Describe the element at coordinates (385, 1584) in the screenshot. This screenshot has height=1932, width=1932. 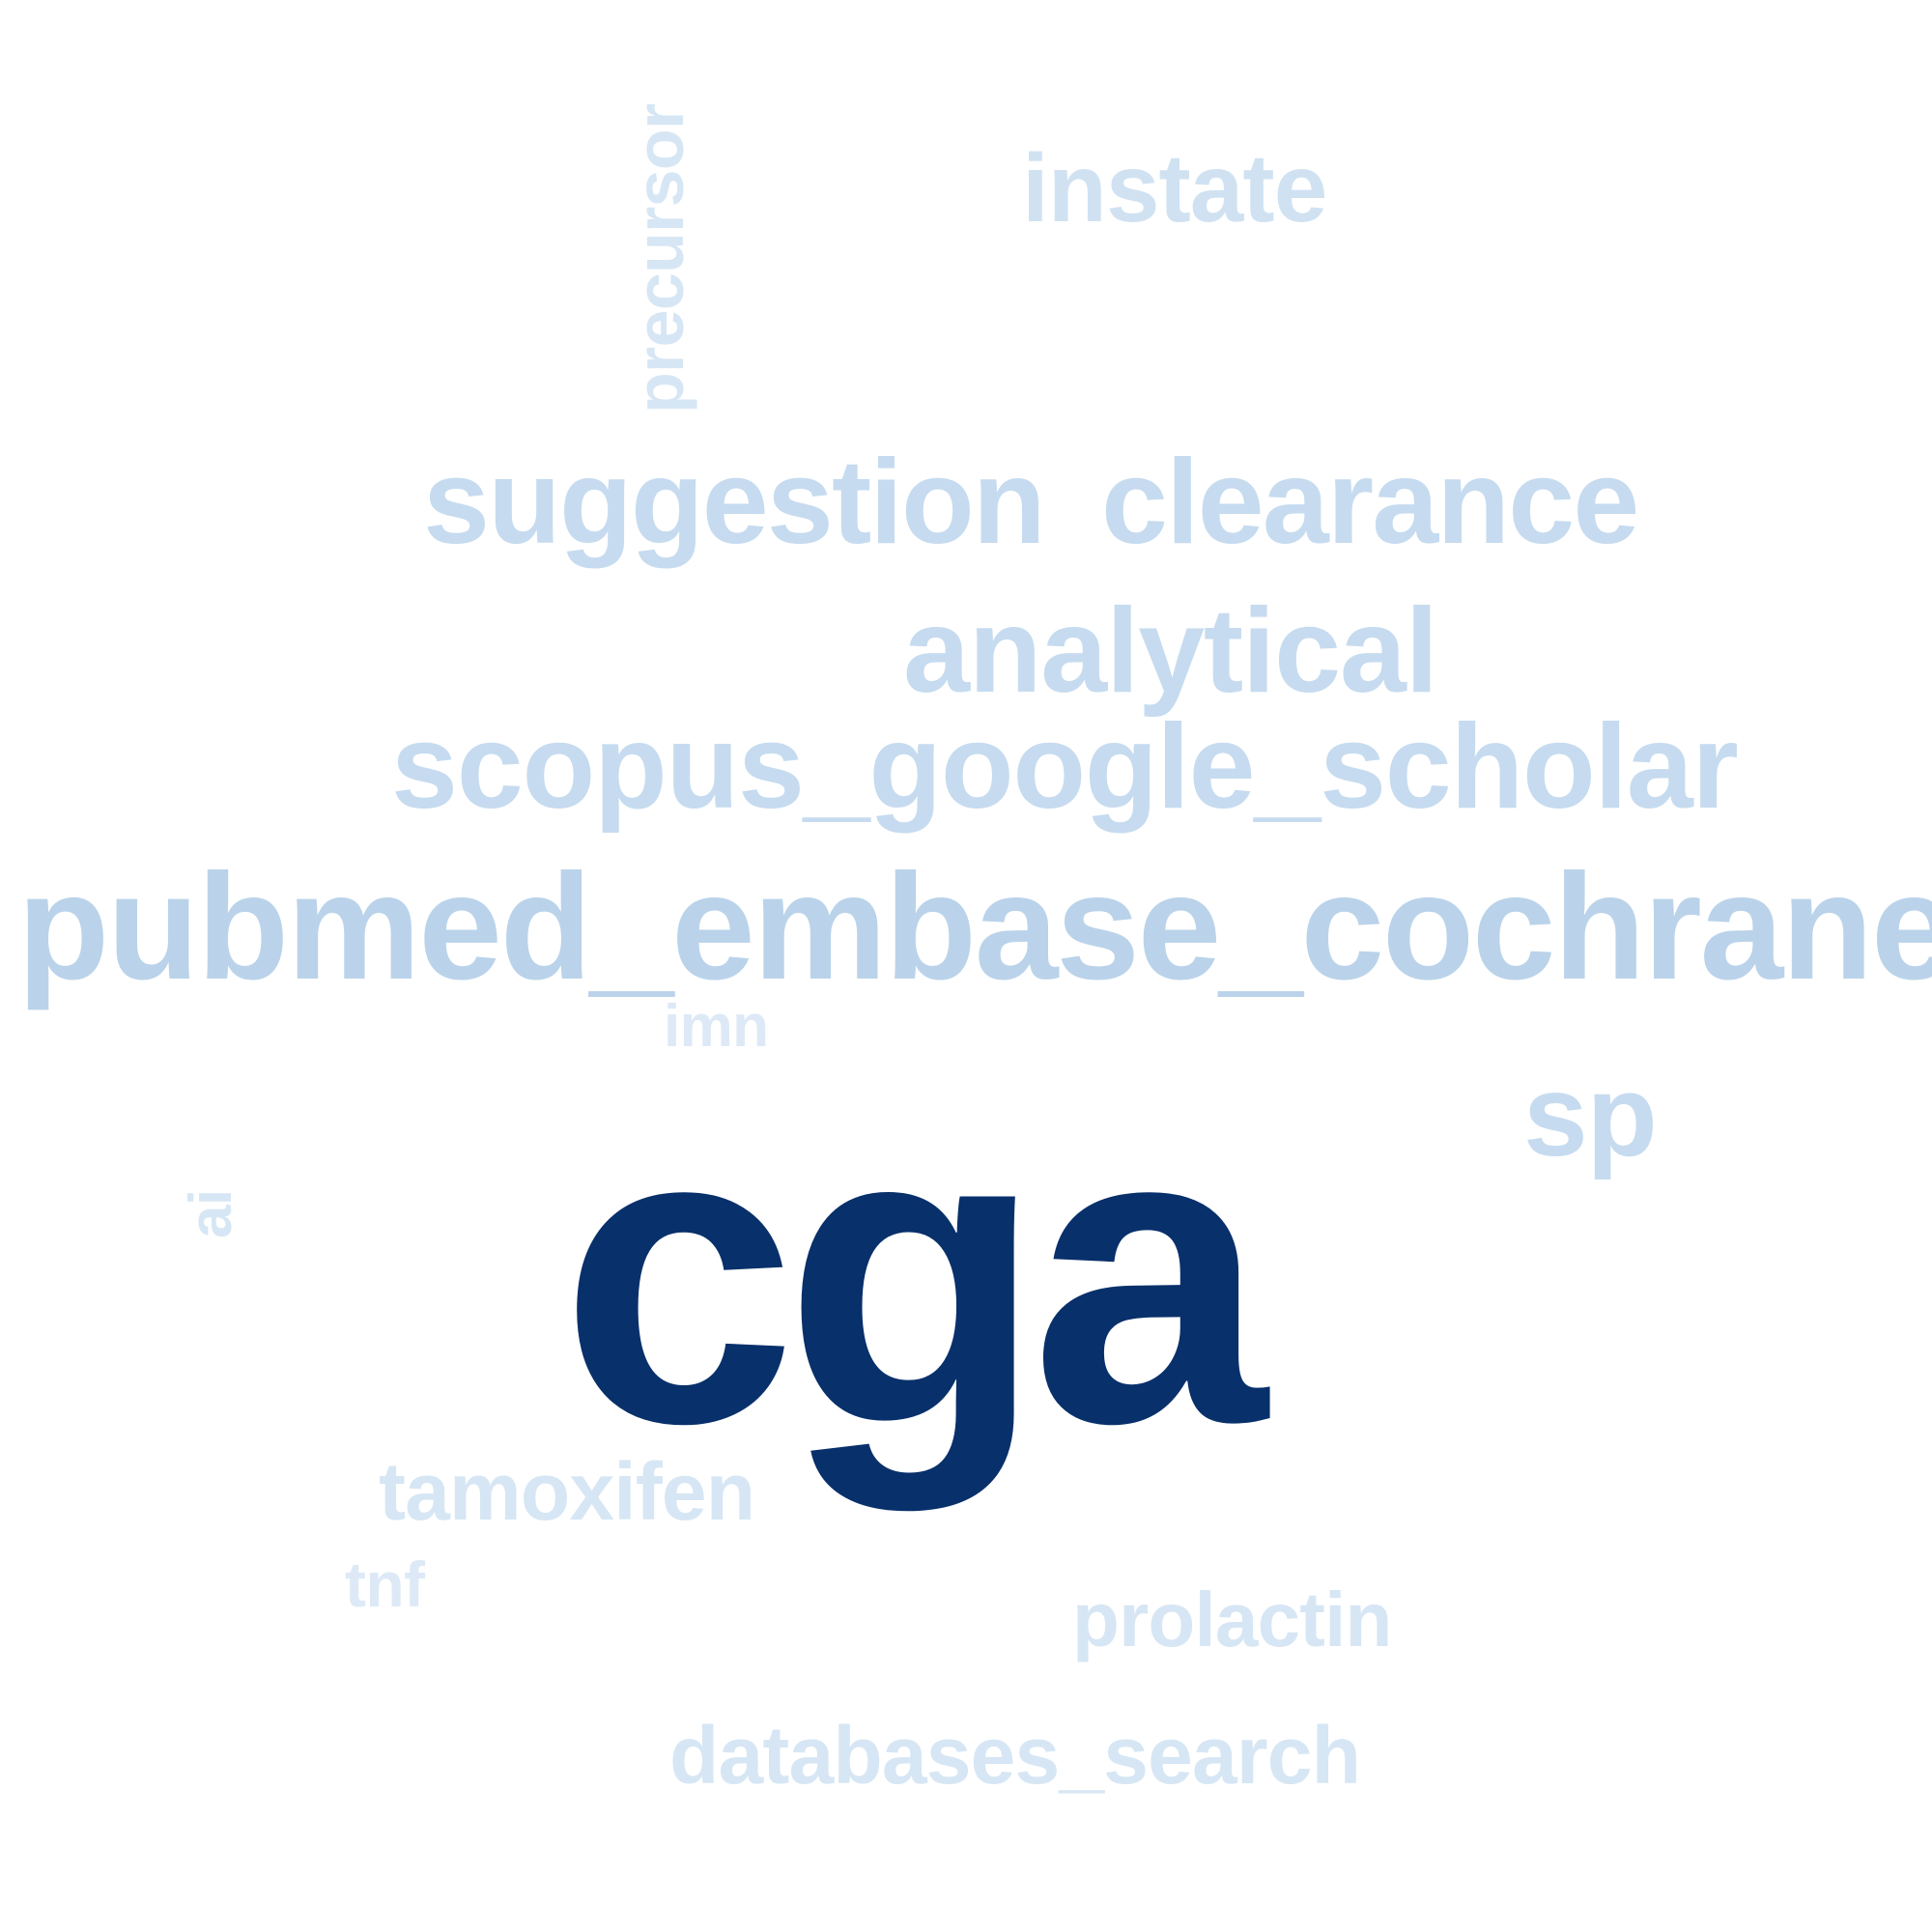
I see `word-tnf: tnf` at that location.